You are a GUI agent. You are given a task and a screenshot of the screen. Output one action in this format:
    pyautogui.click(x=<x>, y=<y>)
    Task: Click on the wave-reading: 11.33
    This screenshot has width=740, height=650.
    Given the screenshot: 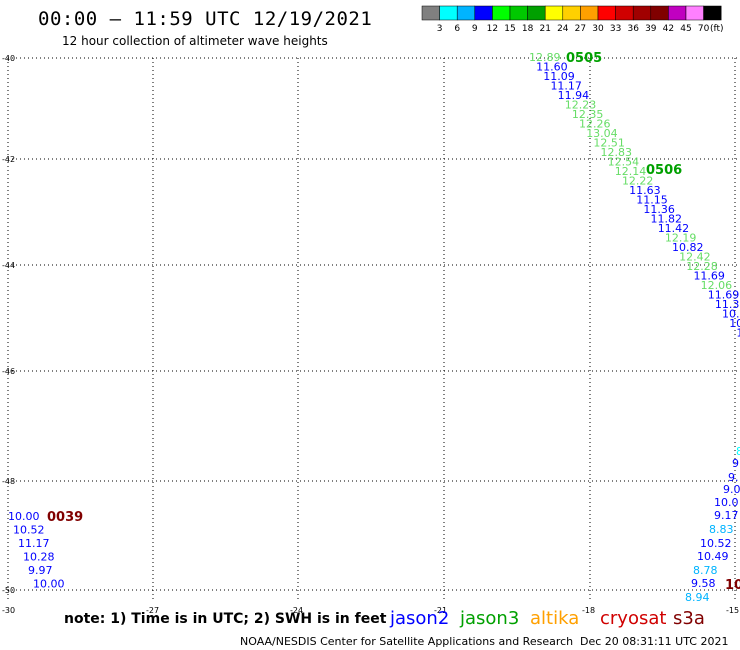 What is the action you would take?
    pyautogui.click(x=727, y=304)
    